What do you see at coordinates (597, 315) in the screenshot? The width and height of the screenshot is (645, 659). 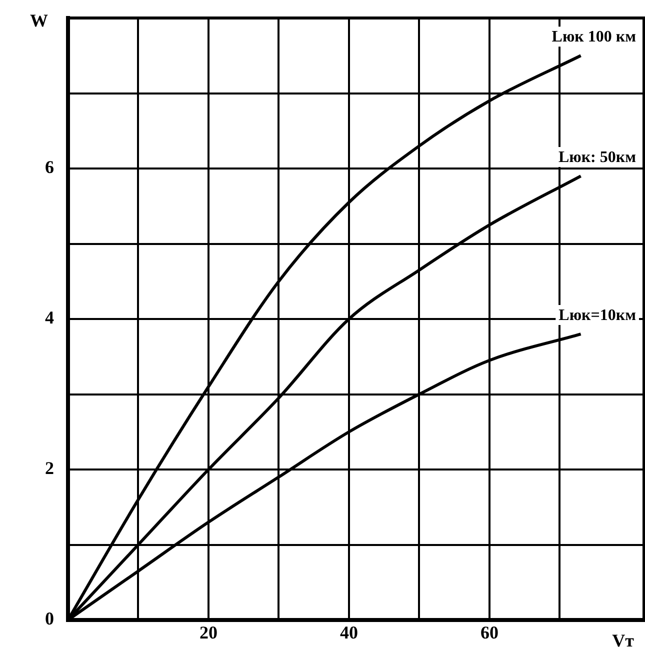 I see `series-label: Lюк=10км` at bounding box center [597, 315].